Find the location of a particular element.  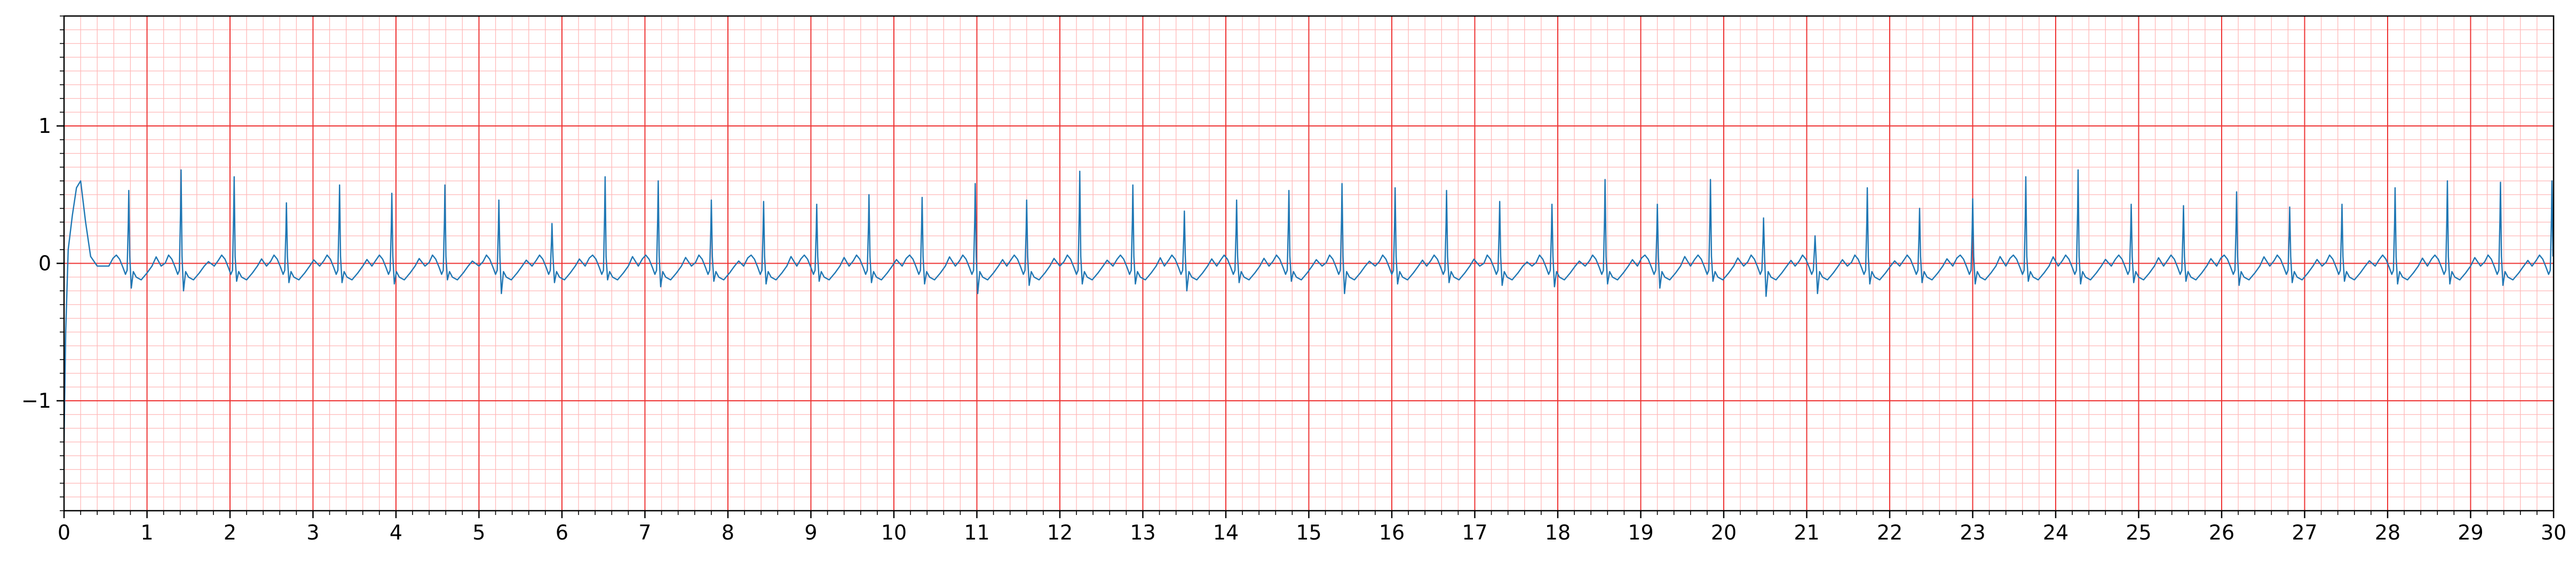

x-tick-label: 7 is located at coordinates (644, 532).